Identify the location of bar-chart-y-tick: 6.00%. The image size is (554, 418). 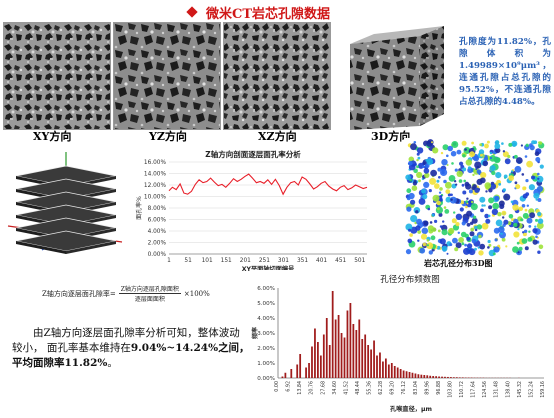
(266, 289).